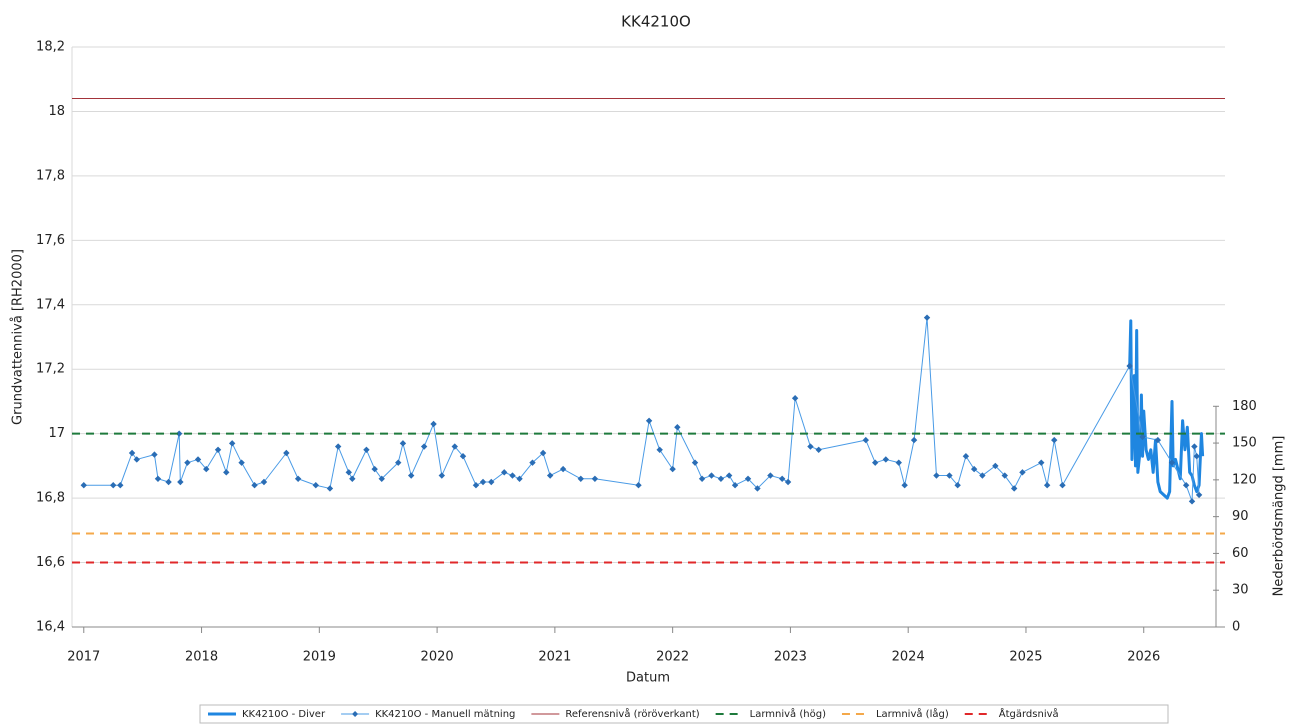  Describe the element at coordinates (790, 657) in the screenshot. I see `x-tick-label: 2023` at that location.